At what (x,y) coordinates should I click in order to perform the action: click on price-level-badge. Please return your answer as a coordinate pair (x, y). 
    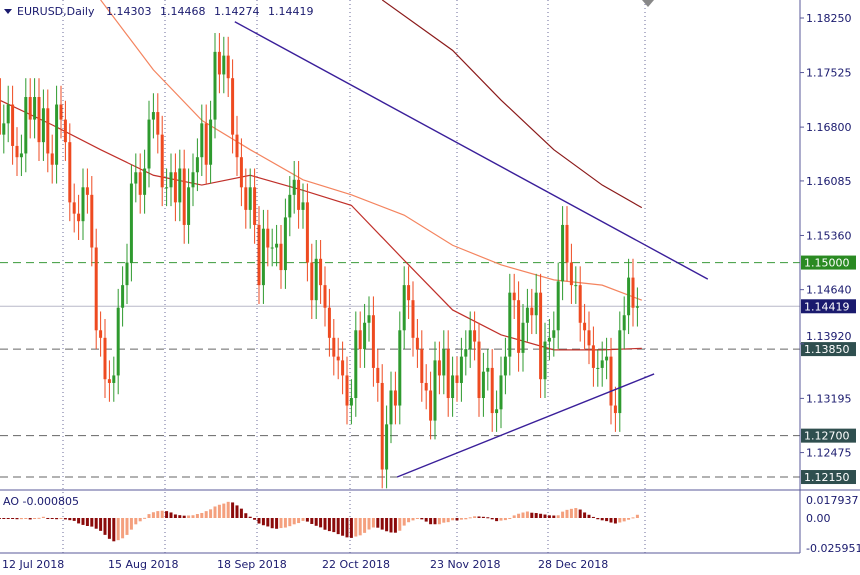
    Looking at the image, I should click on (828, 477).